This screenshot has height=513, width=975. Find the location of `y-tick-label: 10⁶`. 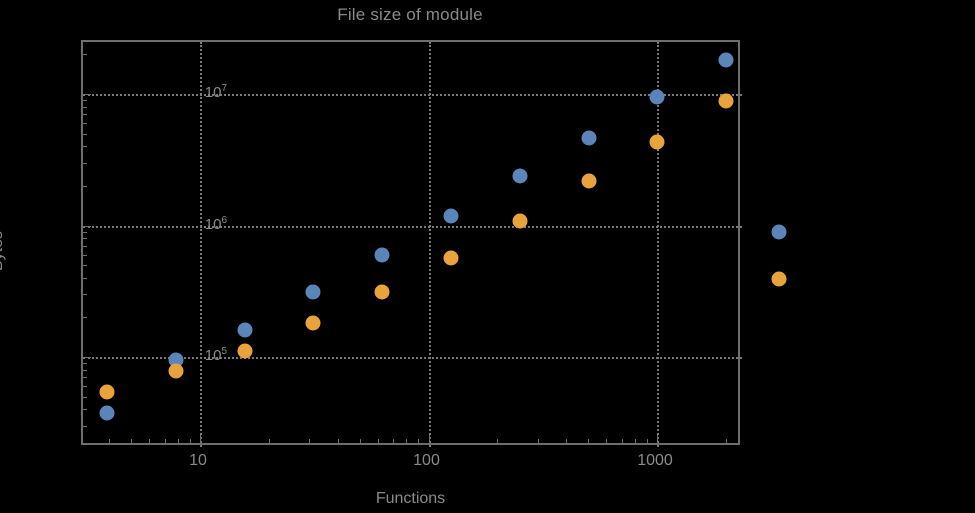

y-tick-label: 10⁶ is located at coordinates (215, 223).